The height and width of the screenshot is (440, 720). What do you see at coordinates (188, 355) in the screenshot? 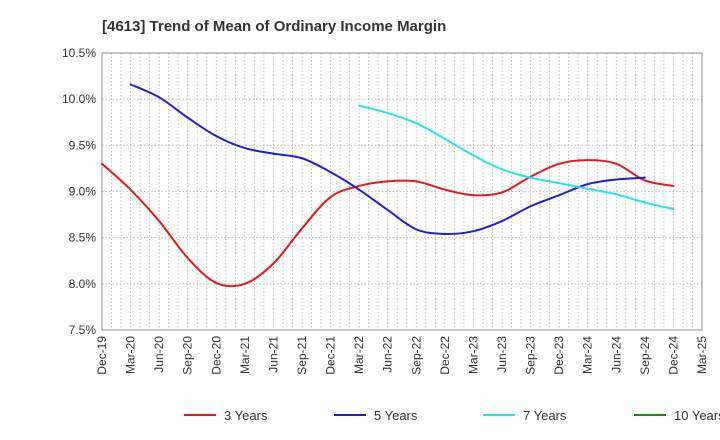
I see `x-tick-label: Sep-20` at bounding box center [188, 355].